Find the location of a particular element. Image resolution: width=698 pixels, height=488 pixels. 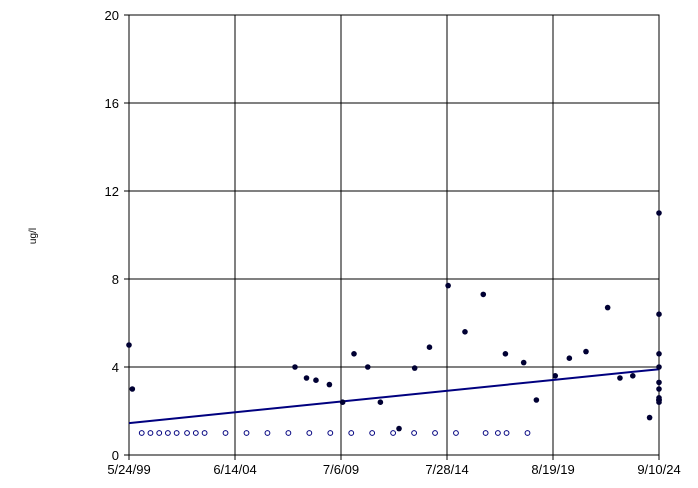

y-axis-label: ug/l is located at coordinates (33, 236).